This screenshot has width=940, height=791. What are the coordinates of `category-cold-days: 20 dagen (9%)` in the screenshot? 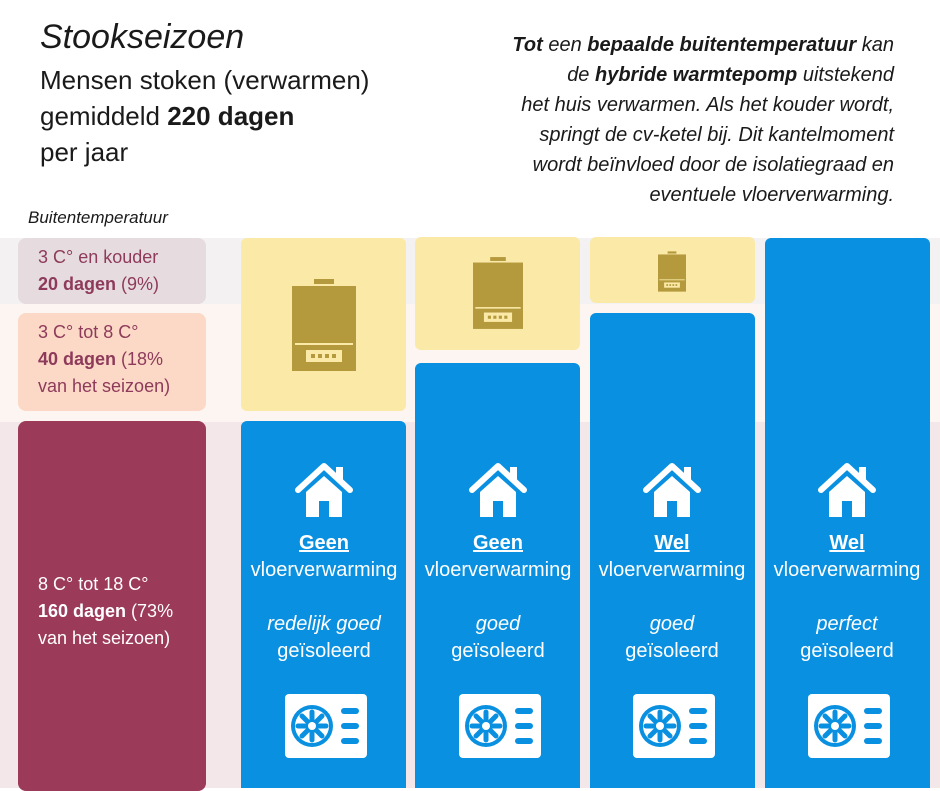 It's located at (99, 284).